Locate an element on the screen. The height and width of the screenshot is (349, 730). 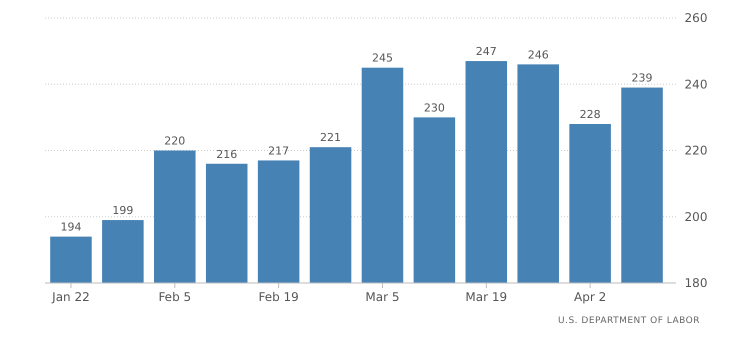
x-tick-label: Jan 22 is located at coordinates (70, 297).